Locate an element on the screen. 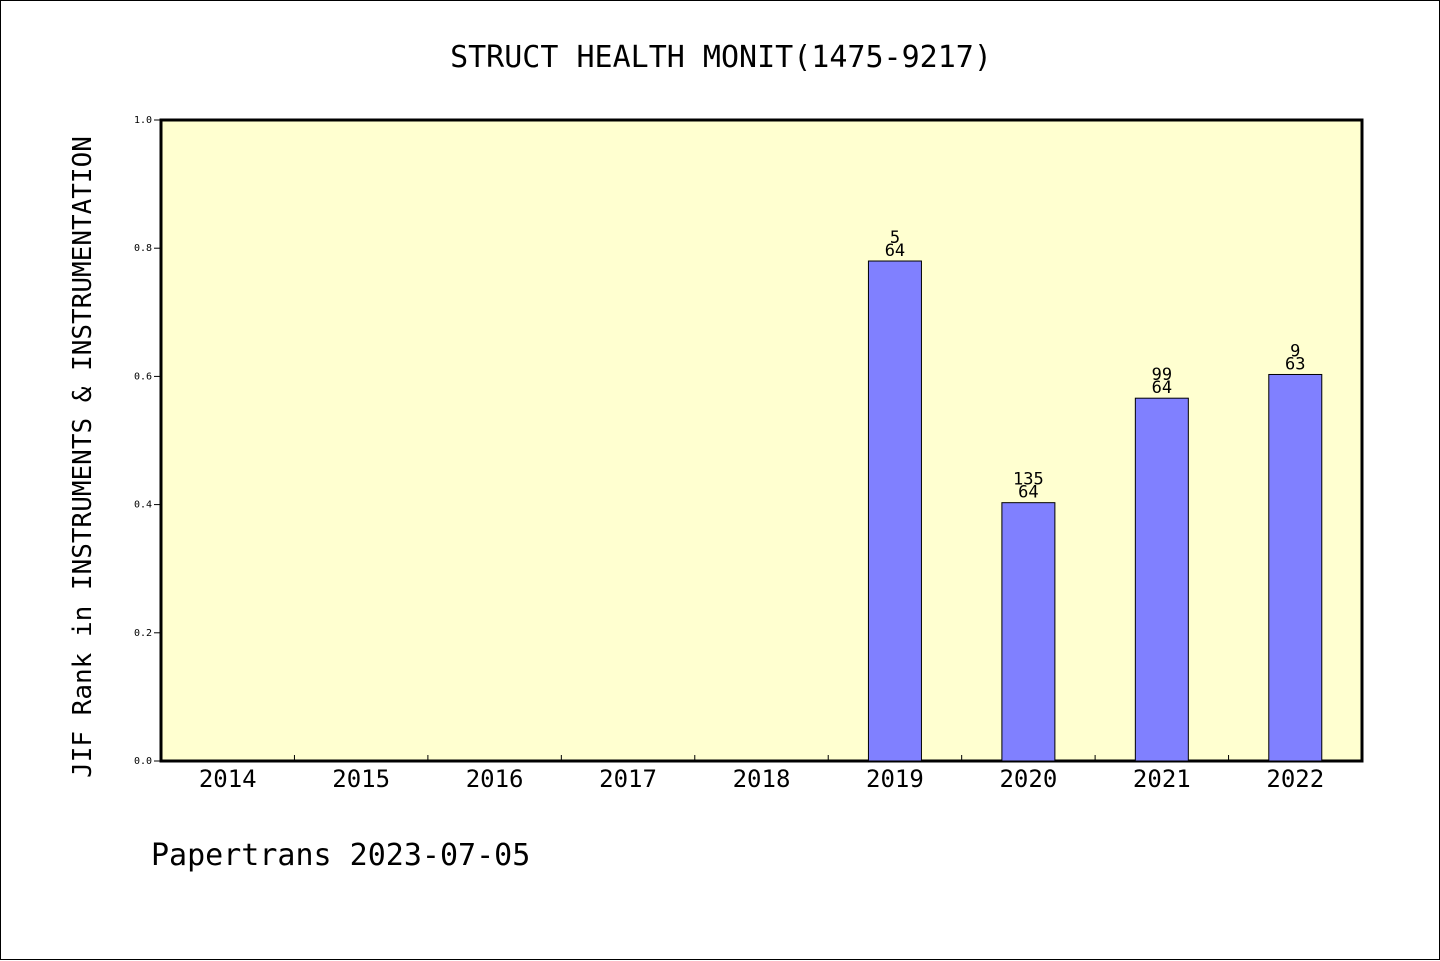 The image size is (1440, 961). y-tick-label: 0.2 is located at coordinates (143, 633).